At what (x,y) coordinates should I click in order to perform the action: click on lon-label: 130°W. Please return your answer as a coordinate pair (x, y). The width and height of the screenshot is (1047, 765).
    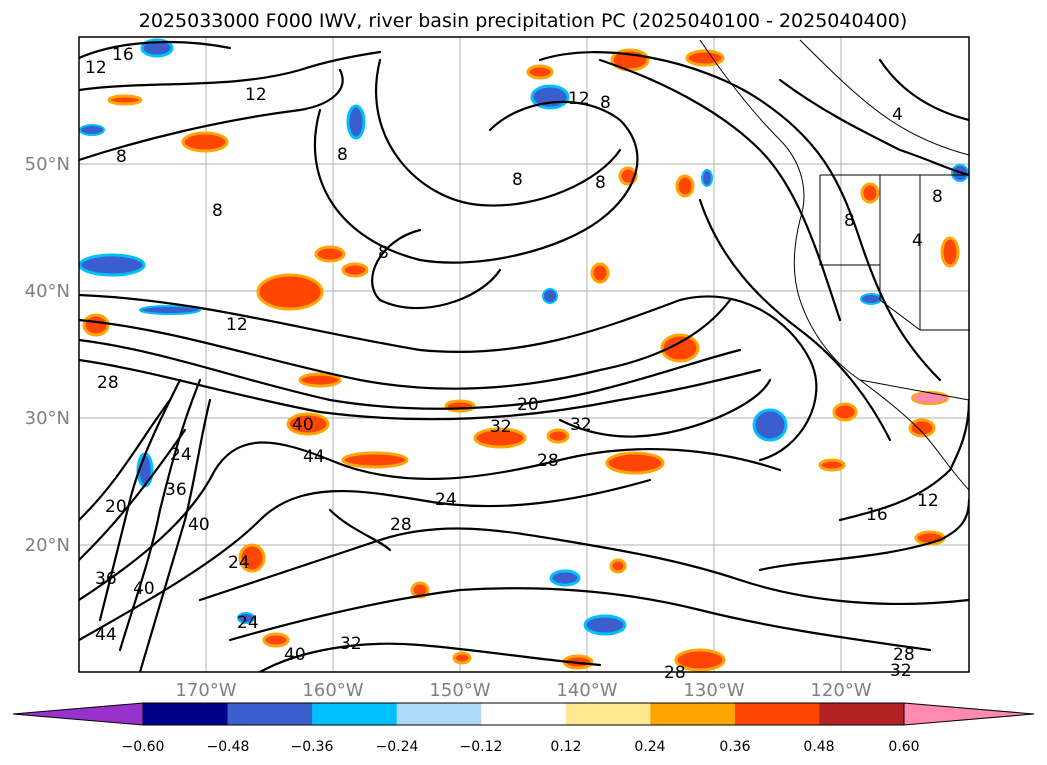
    Looking at the image, I should click on (713, 690).